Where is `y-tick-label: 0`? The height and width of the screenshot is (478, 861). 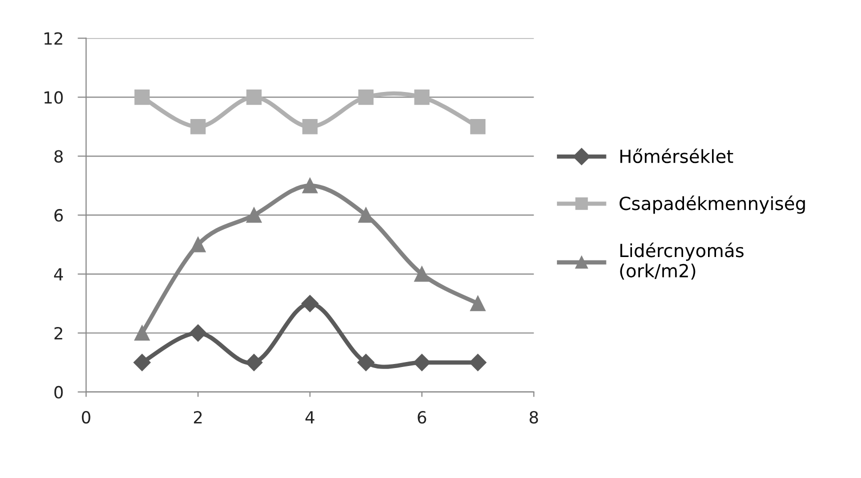 y-tick-label: 0 is located at coordinates (58, 392).